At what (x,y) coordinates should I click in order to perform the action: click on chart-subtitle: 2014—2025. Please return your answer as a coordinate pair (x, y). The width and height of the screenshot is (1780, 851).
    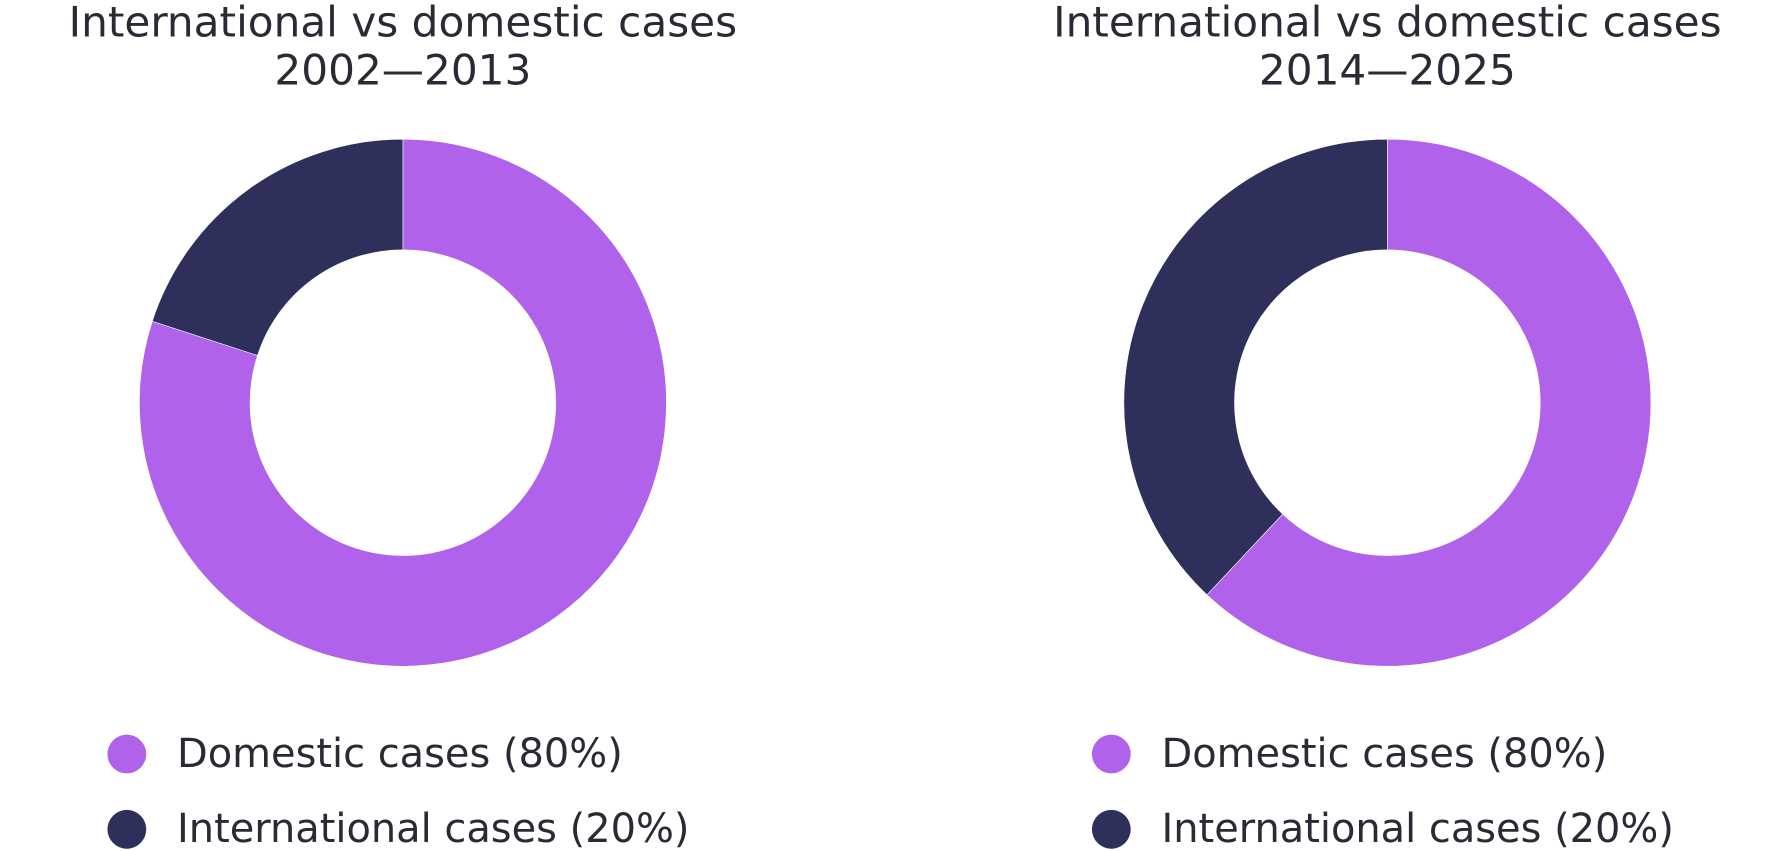
    Looking at the image, I should click on (1387, 70).